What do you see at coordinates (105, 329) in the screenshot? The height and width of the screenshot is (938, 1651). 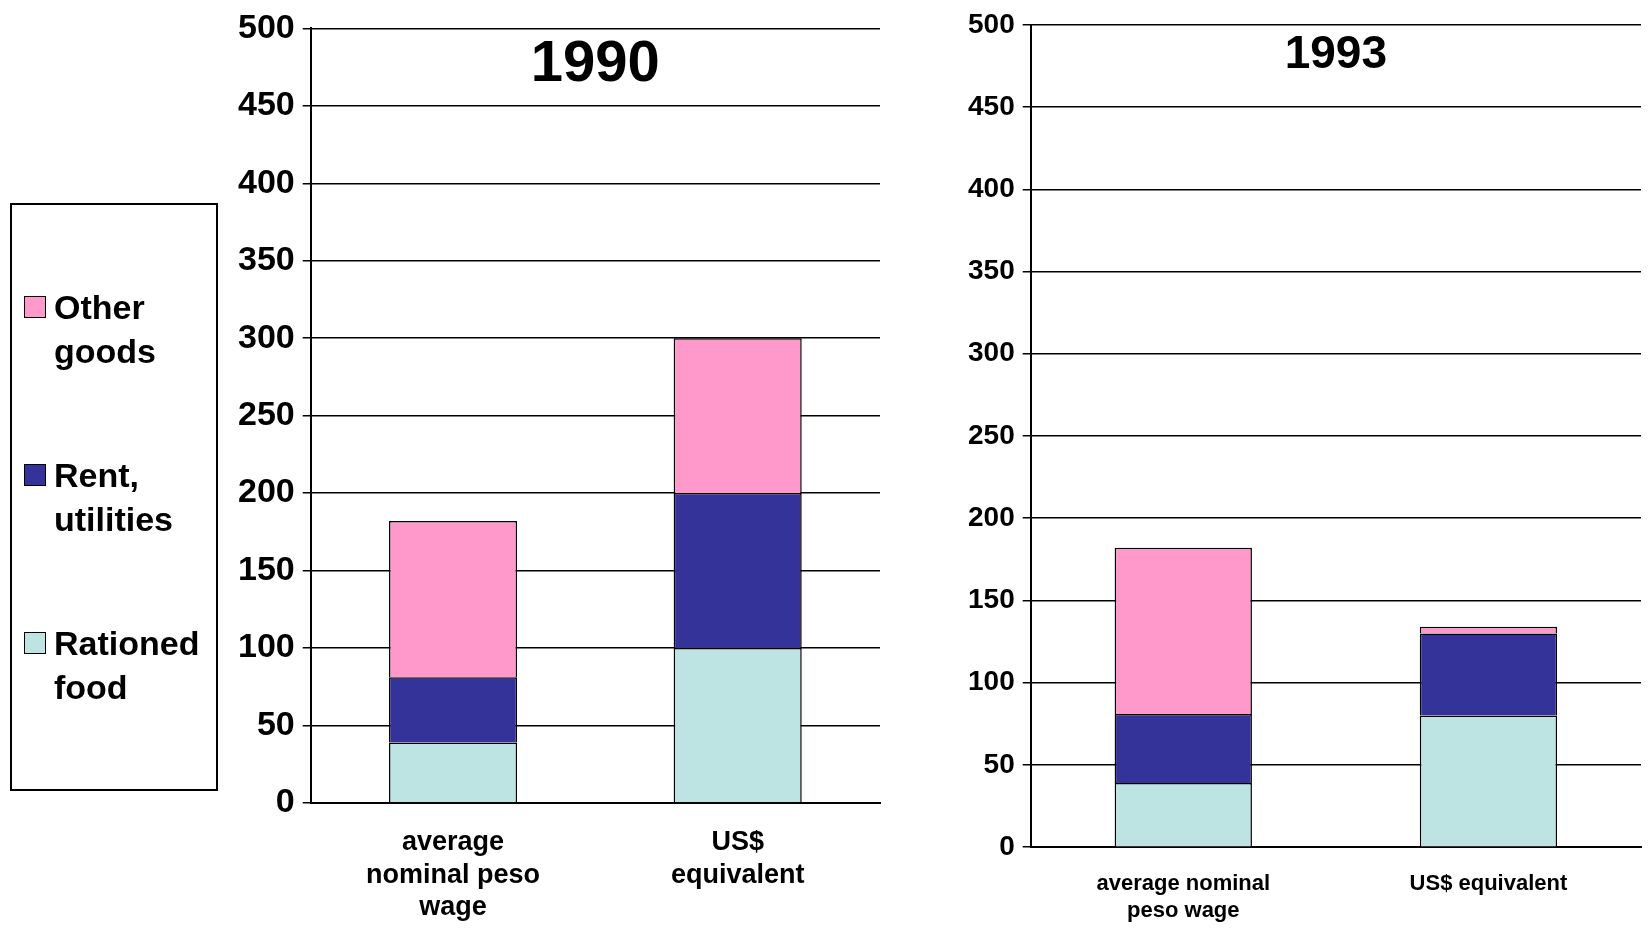 I see `legend-label: Other goods` at bounding box center [105, 329].